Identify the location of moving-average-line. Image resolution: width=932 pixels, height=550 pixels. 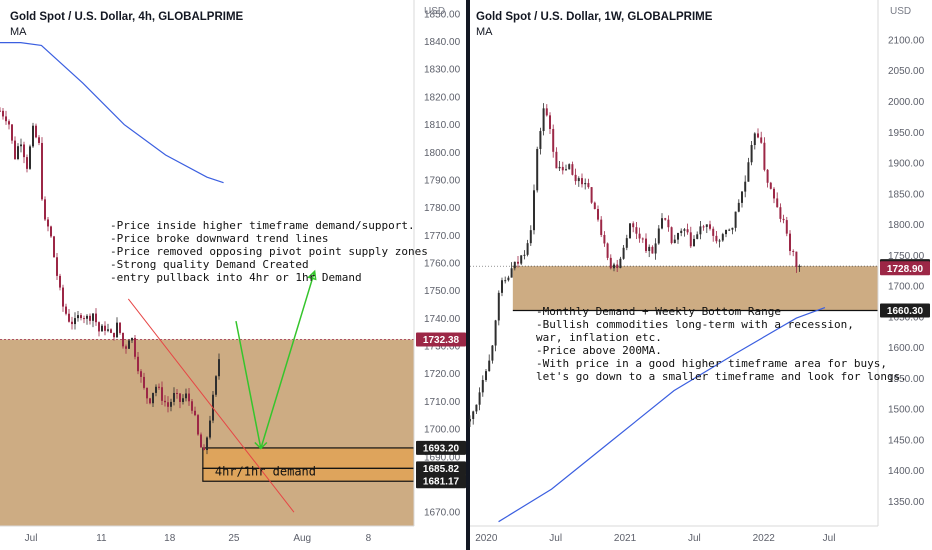
(112, 113).